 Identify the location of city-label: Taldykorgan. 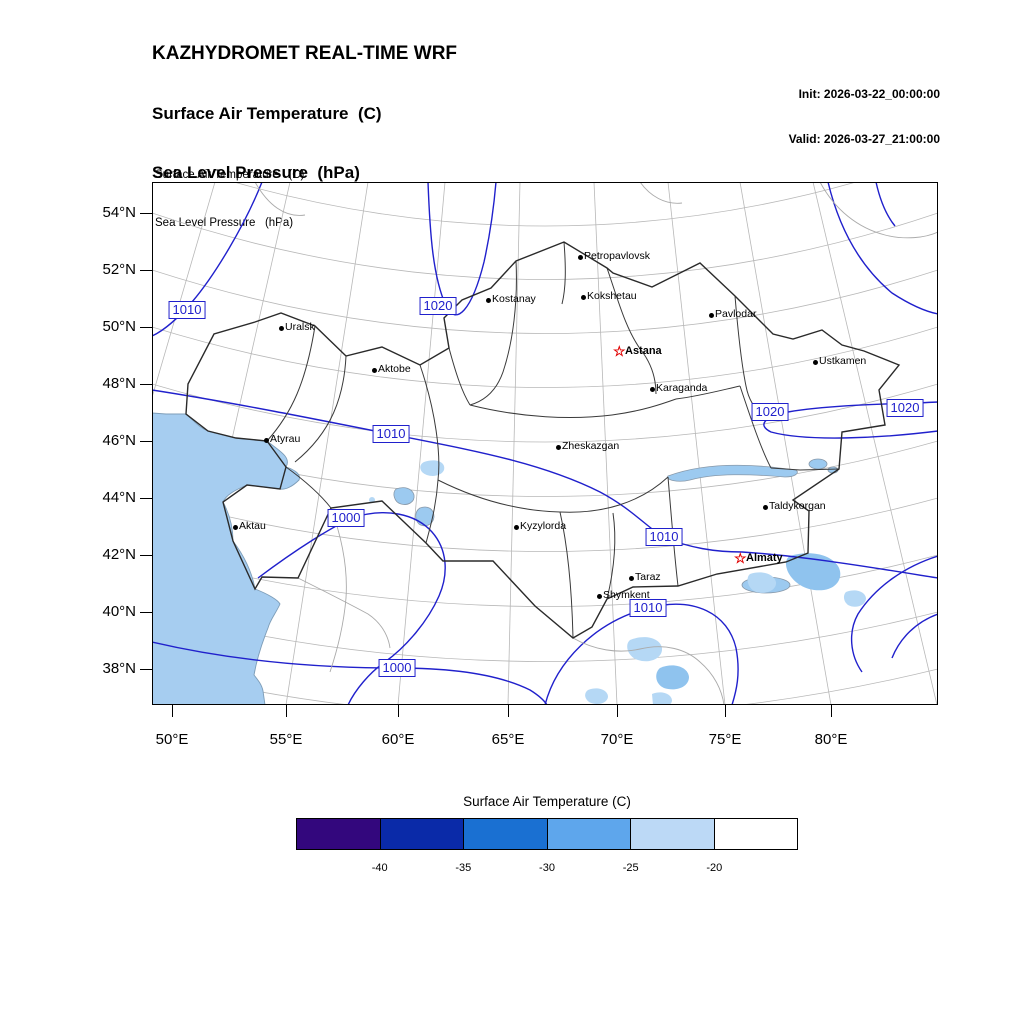
(797, 506).